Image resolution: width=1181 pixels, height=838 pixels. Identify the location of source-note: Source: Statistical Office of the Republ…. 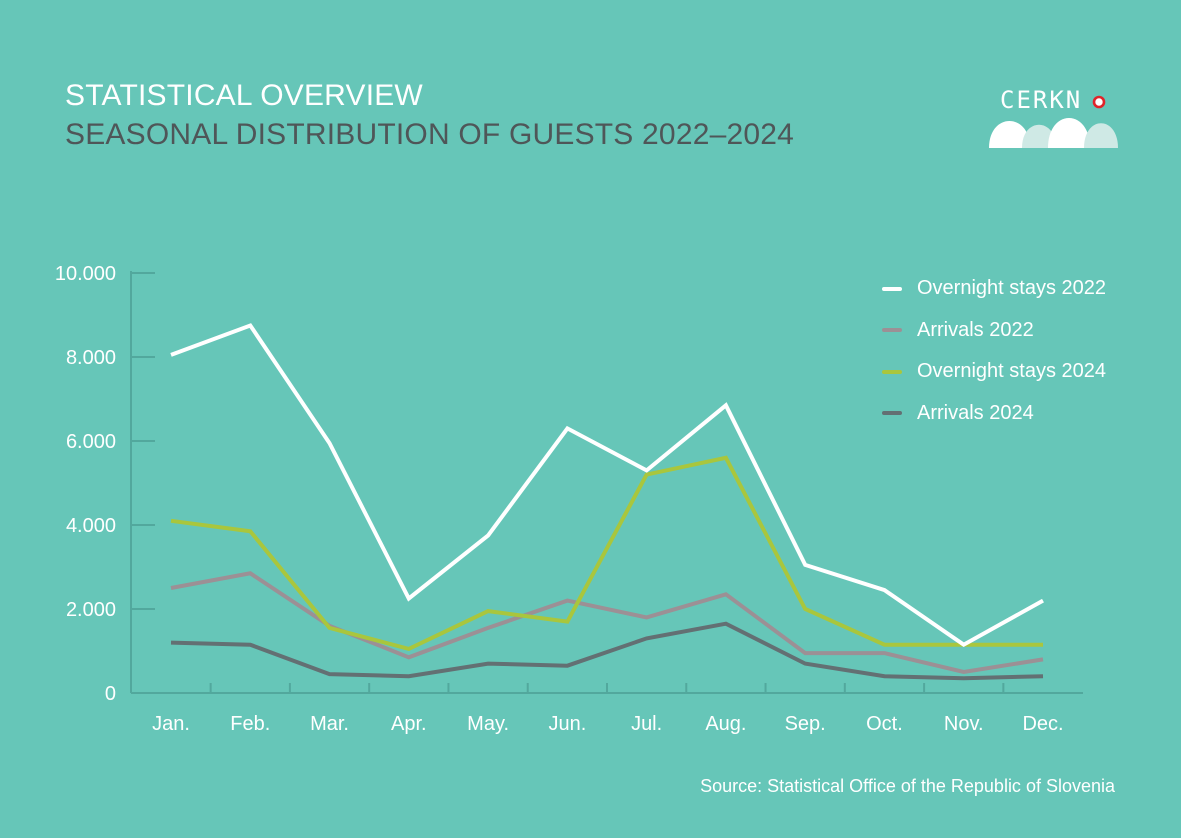
(907, 786).